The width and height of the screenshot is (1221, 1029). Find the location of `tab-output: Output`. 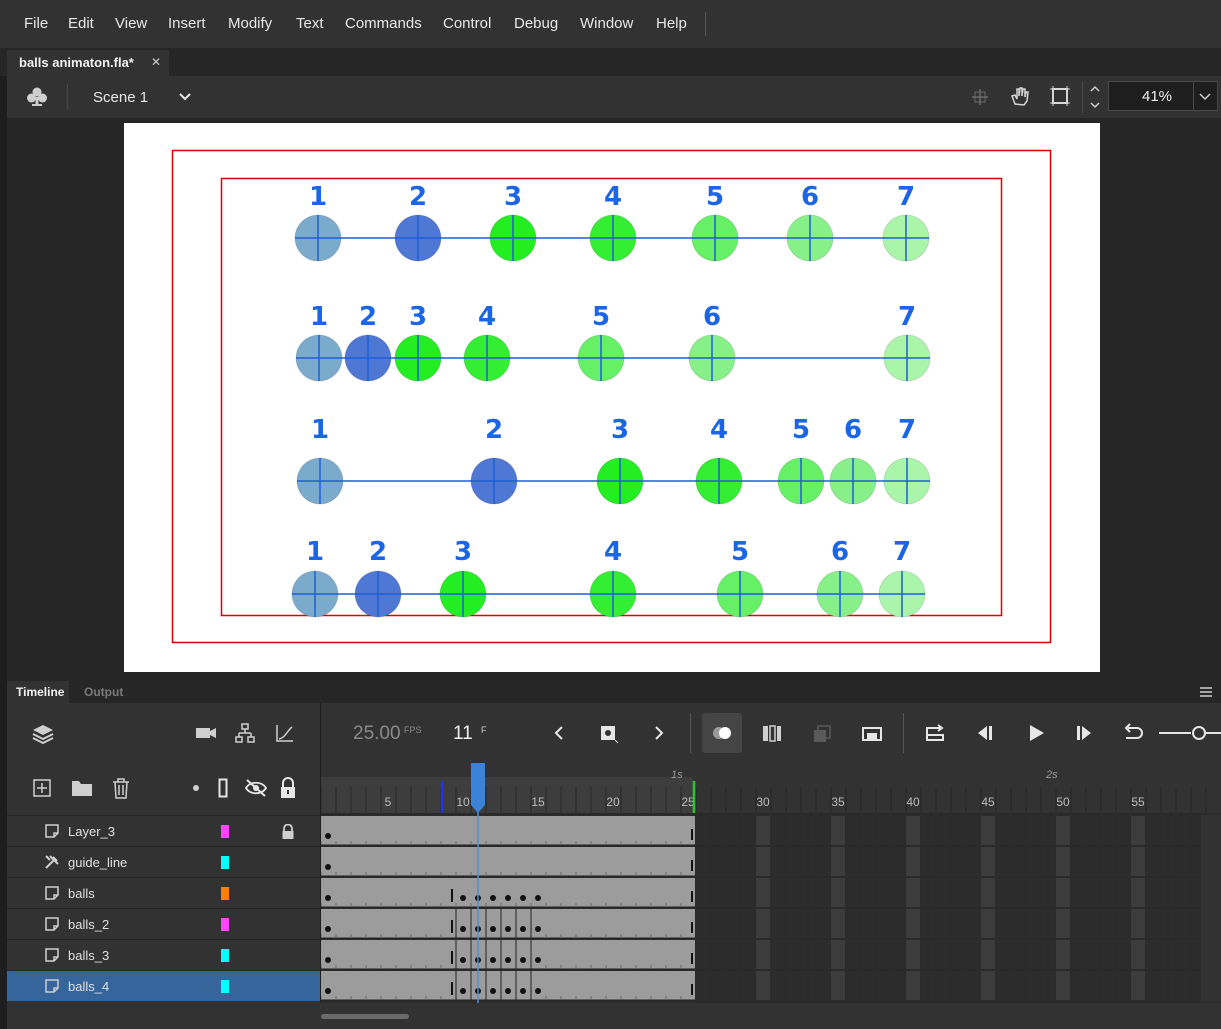

tab-output: Output is located at coordinates (104, 692).